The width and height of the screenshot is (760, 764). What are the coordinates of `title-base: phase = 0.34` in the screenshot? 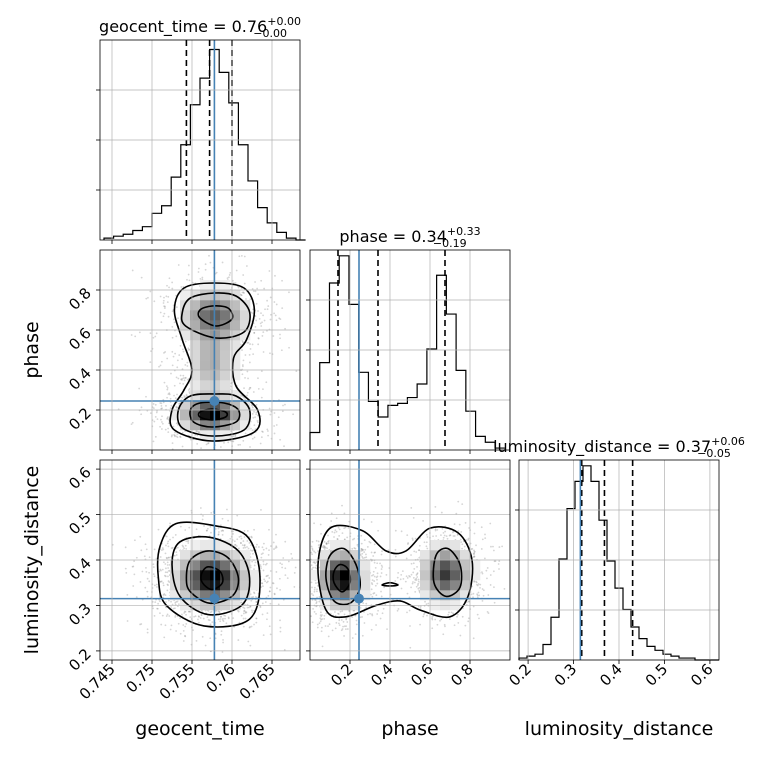 It's located at (392, 236).